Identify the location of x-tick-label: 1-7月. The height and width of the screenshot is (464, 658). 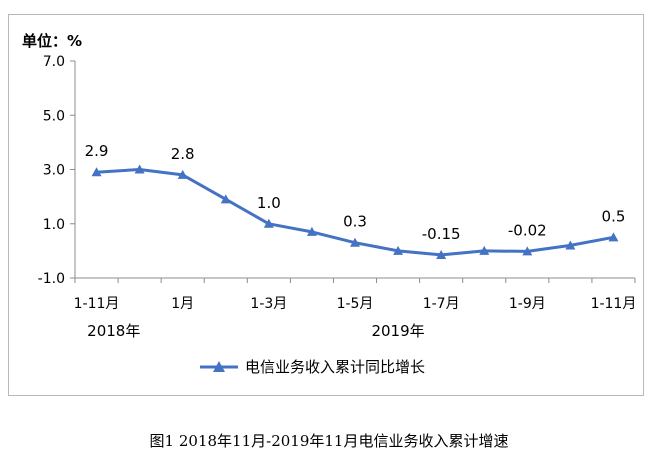
(441, 304).